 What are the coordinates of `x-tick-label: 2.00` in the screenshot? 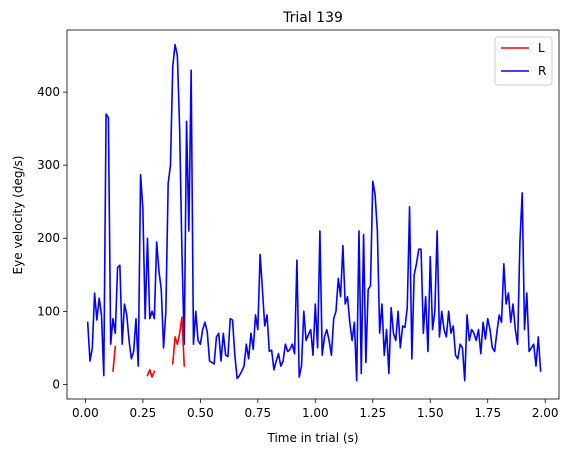 It's located at (545, 413).